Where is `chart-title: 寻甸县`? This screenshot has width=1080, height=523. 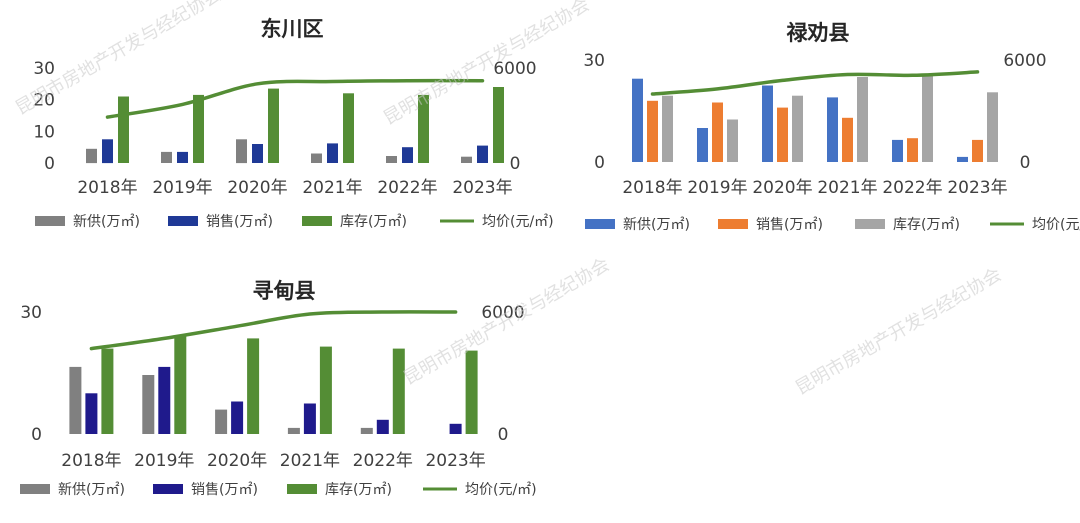
chart-title: 寻甸县 is located at coordinates (284, 291).